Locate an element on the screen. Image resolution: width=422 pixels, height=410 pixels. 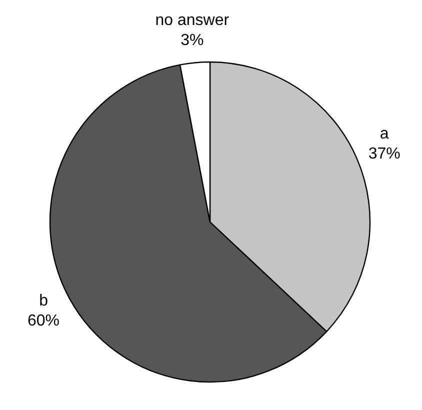
data-label: 37% is located at coordinates (384, 154).